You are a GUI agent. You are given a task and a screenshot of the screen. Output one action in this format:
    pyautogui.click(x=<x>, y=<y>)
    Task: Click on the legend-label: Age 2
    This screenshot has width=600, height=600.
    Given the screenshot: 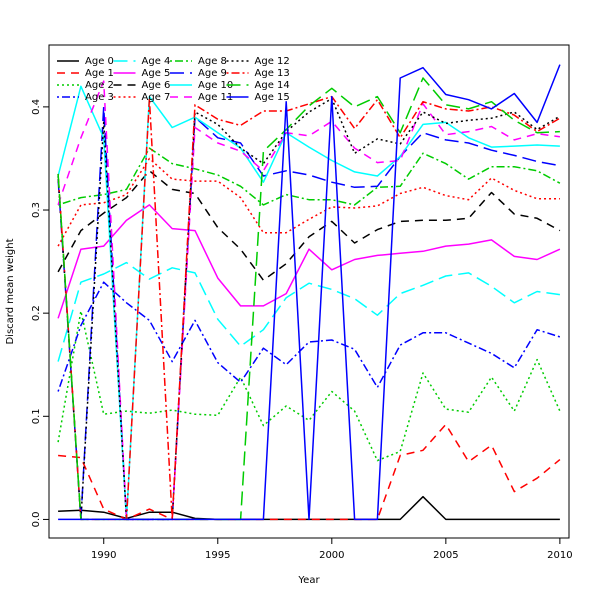 What is the action you would take?
    pyautogui.click(x=99, y=85)
    